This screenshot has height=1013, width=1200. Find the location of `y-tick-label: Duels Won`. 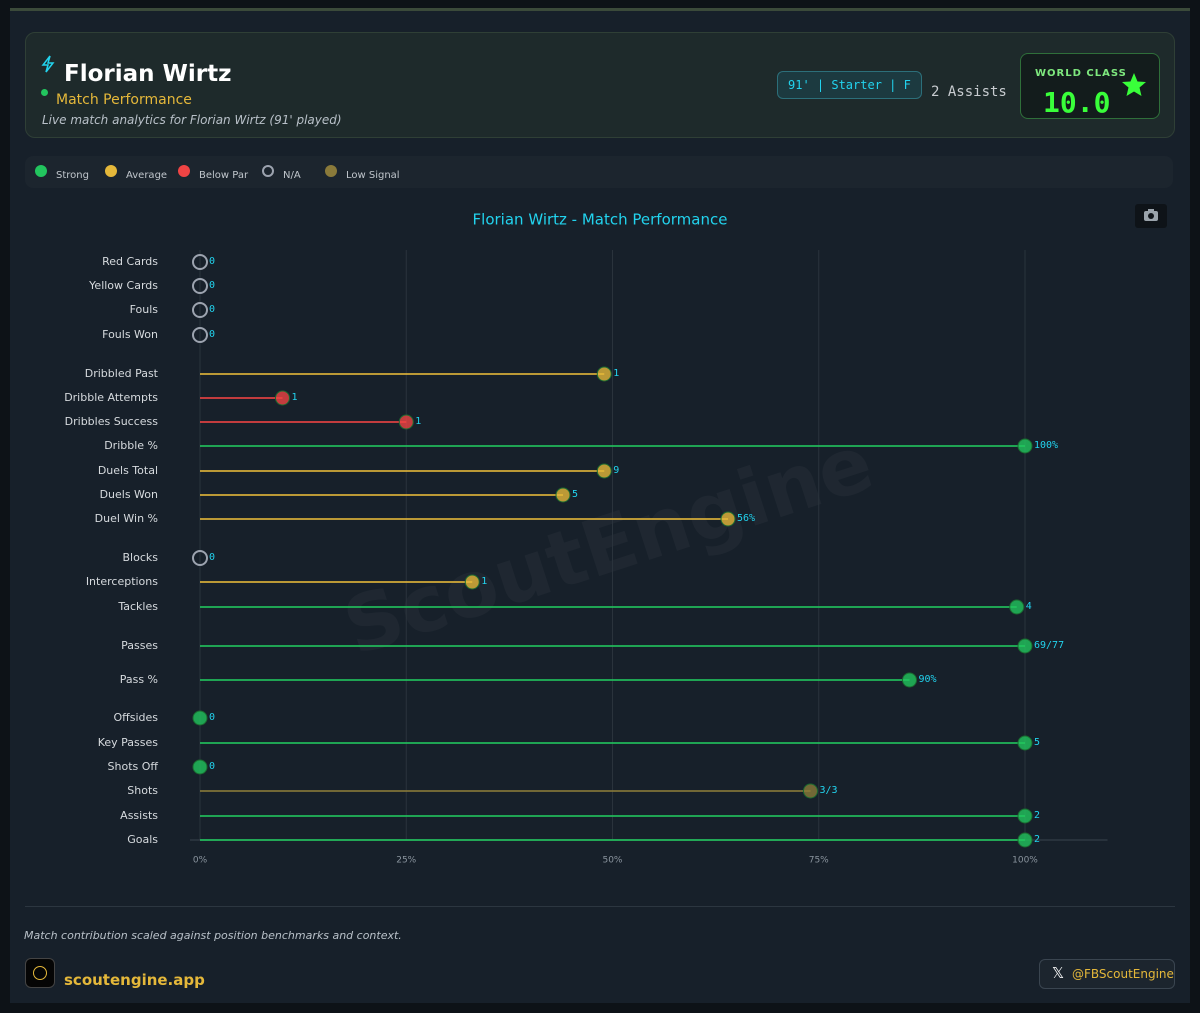

y-tick-label: Duels Won is located at coordinates (129, 494).